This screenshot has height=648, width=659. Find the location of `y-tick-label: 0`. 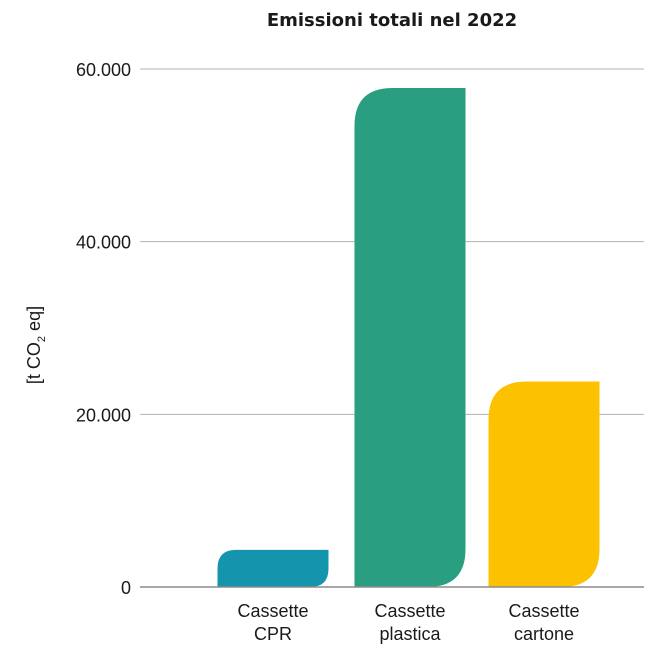

y-tick-label: 0 is located at coordinates (126, 588).